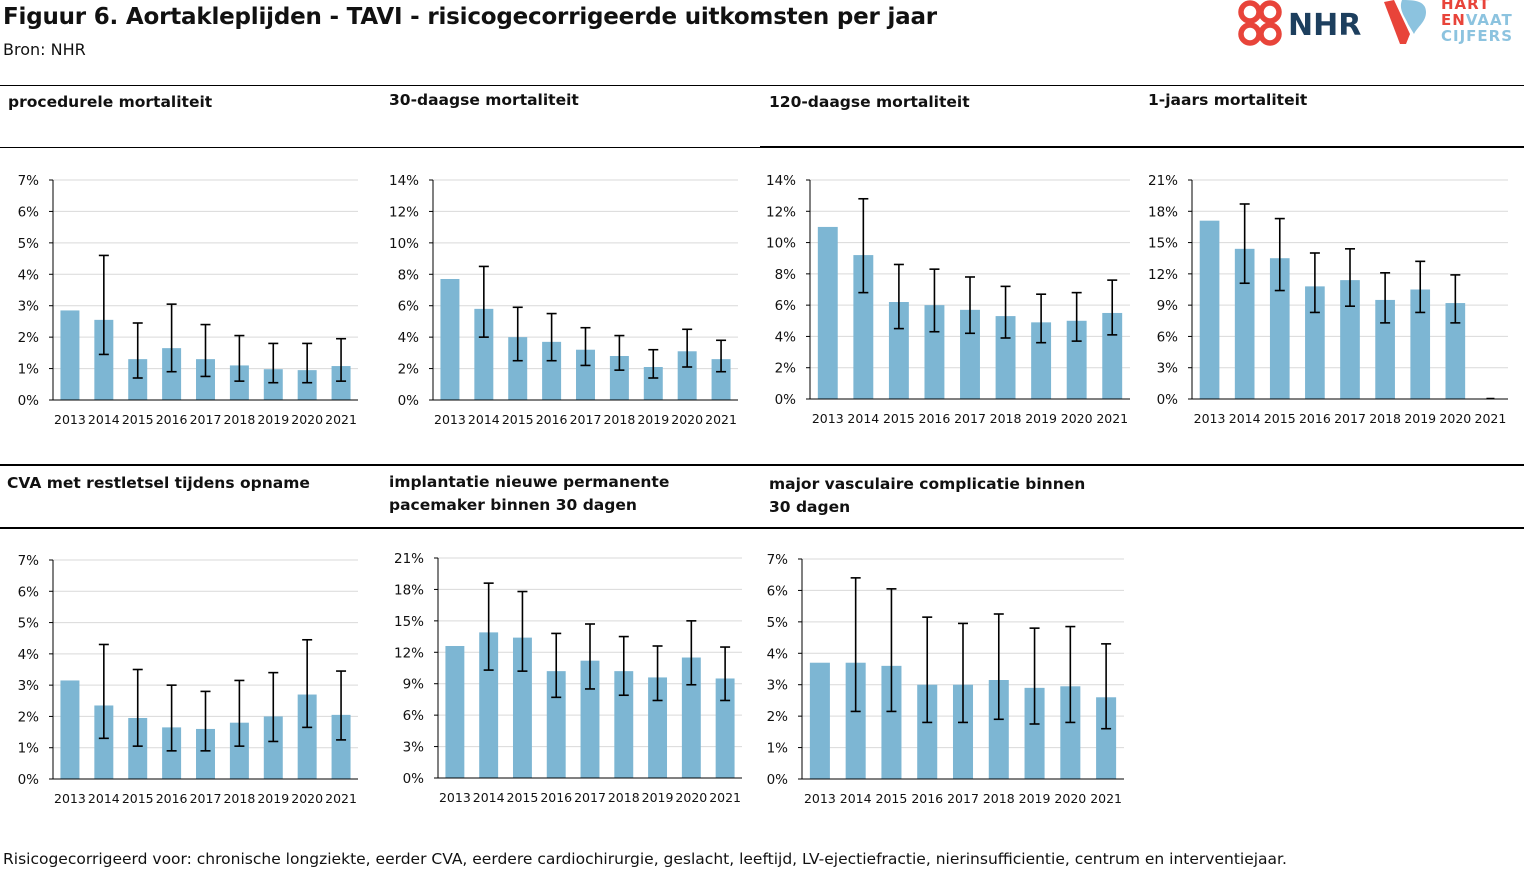 The width and height of the screenshot is (1524, 872). What do you see at coordinates (409, 370) in the screenshot?
I see `y-tick-label: 2%` at bounding box center [409, 370].